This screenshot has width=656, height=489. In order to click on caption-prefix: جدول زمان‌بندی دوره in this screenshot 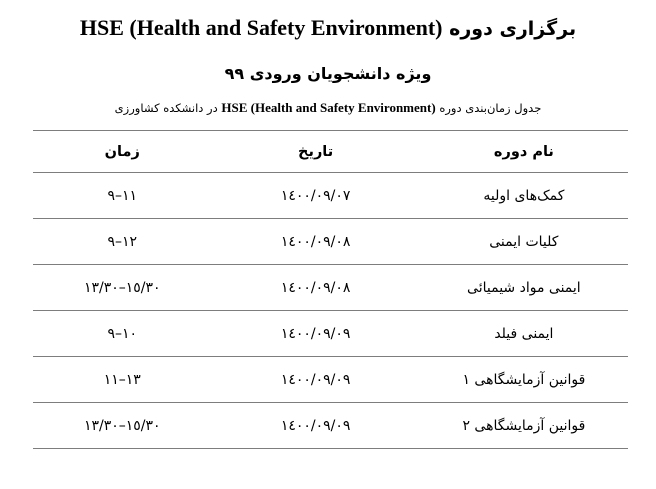, I will do `click(490, 108)`.